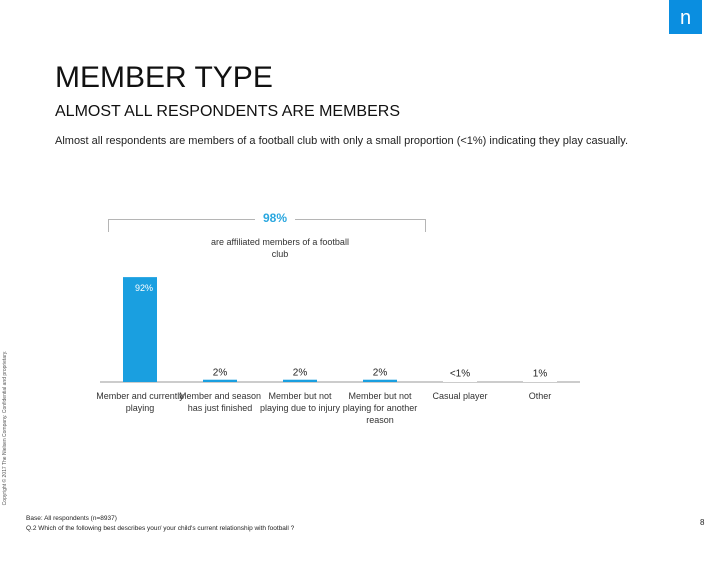 The width and height of the screenshot is (720, 573). What do you see at coordinates (144, 288) in the screenshot?
I see `data-label-0: 92%` at bounding box center [144, 288].